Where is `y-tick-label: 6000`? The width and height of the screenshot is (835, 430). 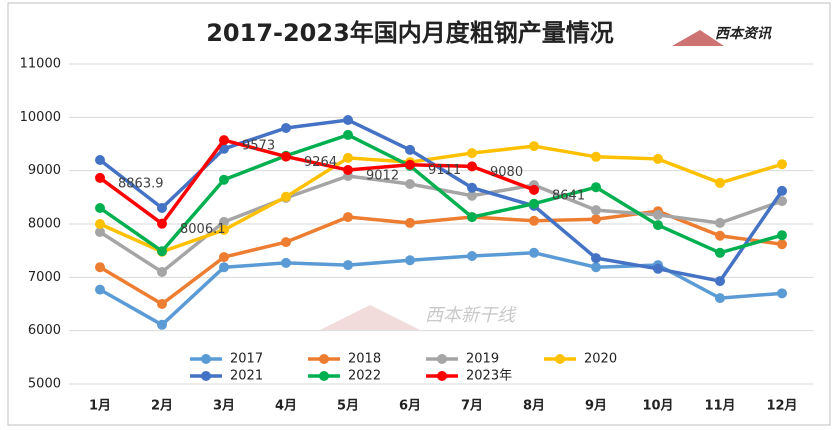 y-tick-label: 6000 is located at coordinates (44, 330).